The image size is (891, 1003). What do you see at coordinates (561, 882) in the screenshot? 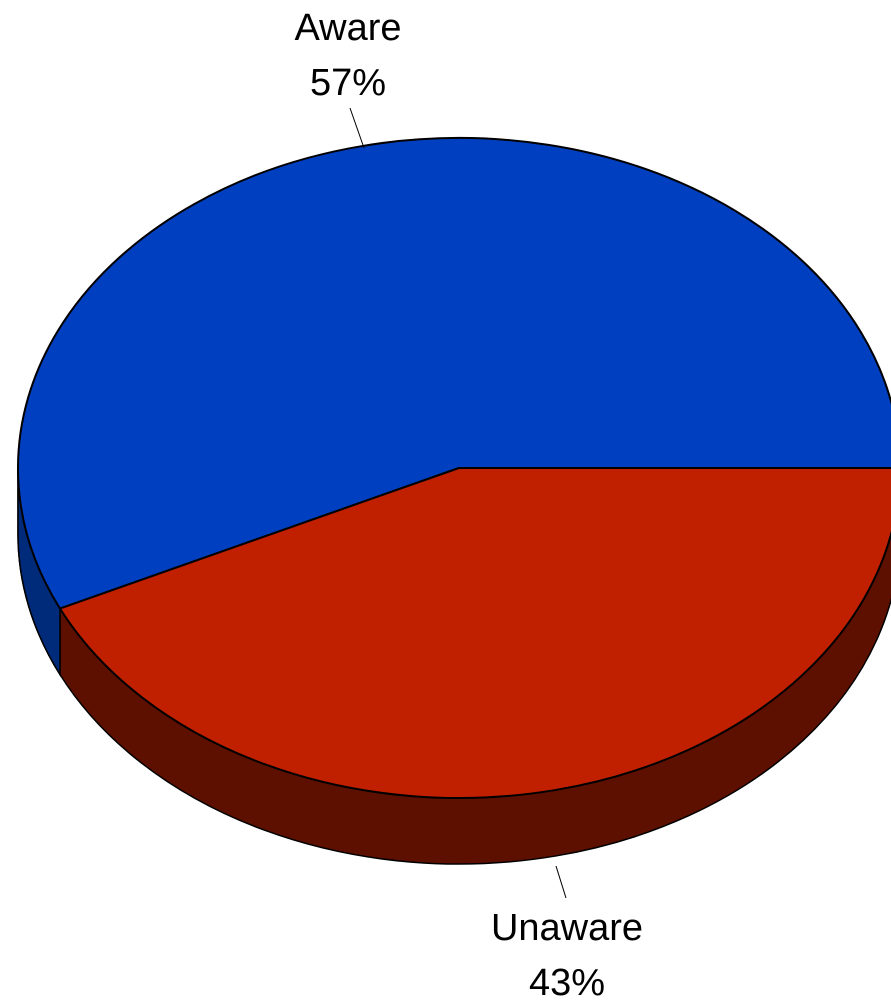
I see `leader-line-unaware` at bounding box center [561, 882].